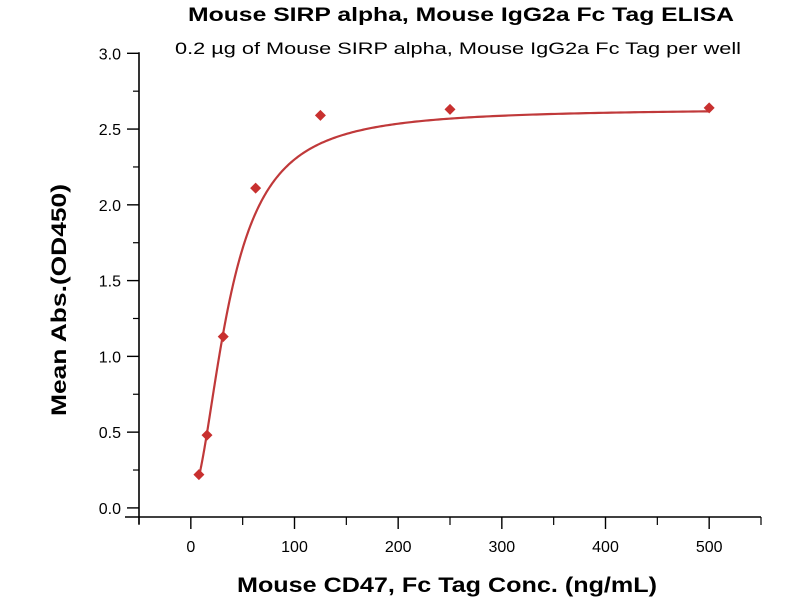 The image size is (800, 600). Describe the element at coordinates (190, 547) in the screenshot. I see `x-tick-label: 0` at that location.